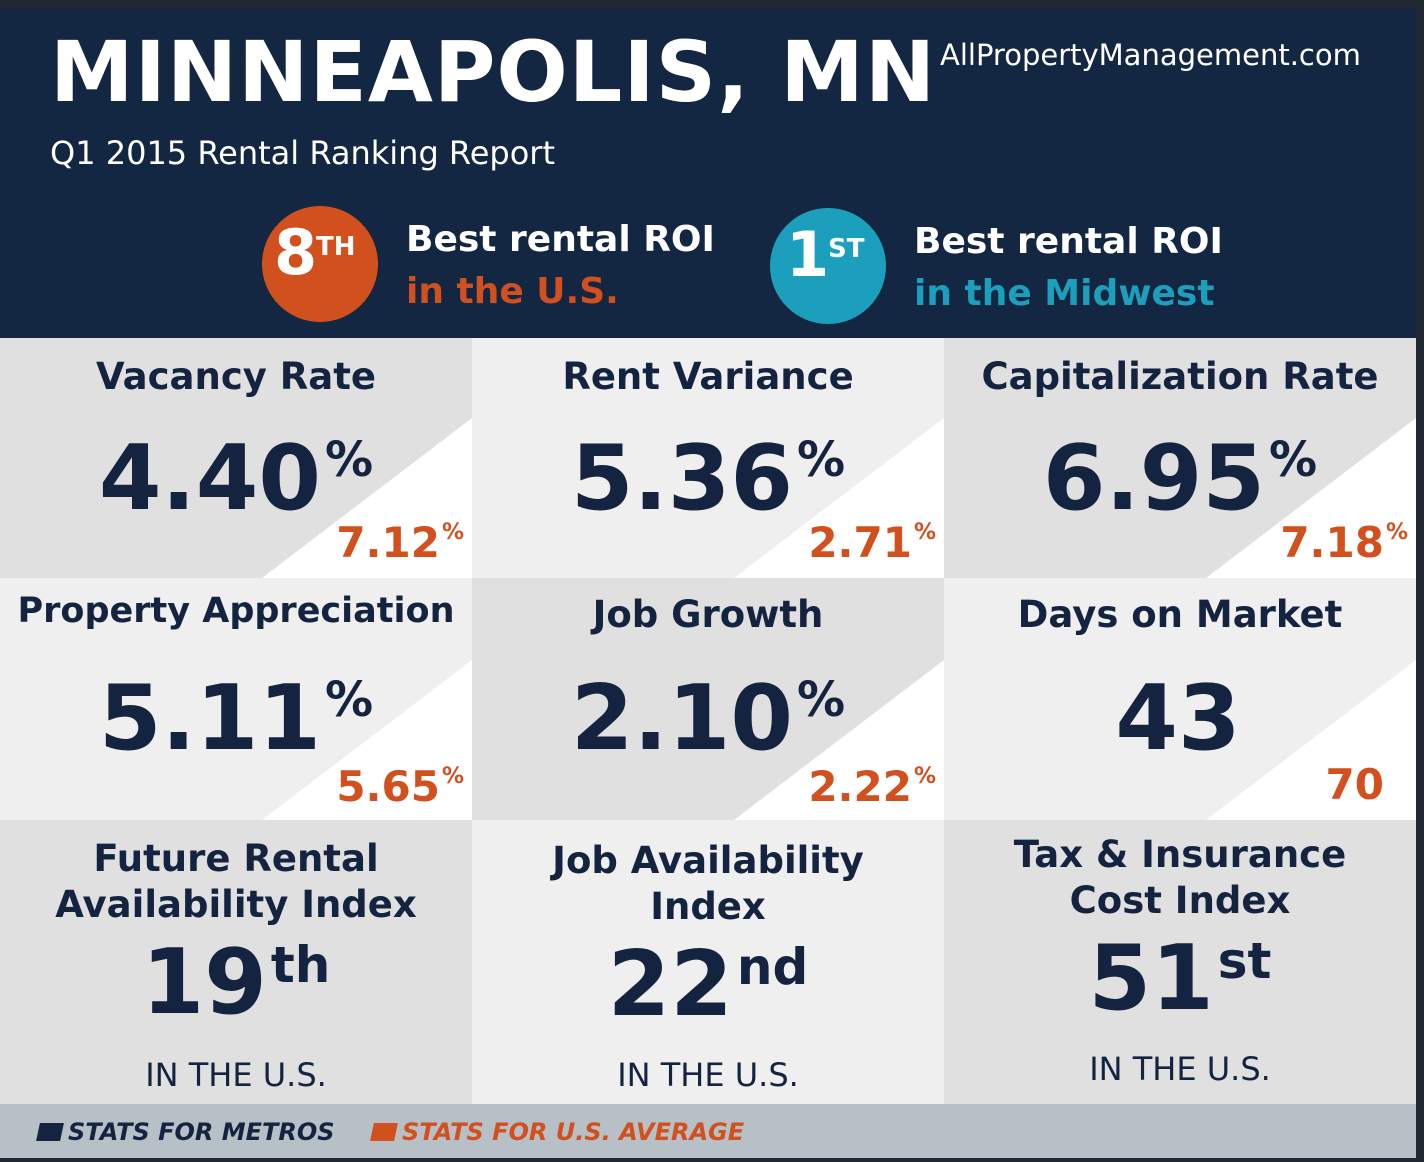 This screenshot has height=1162, width=1424. Describe the element at coordinates (670, 984) in the screenshot. I see `index-rank-number: 22` at that location.